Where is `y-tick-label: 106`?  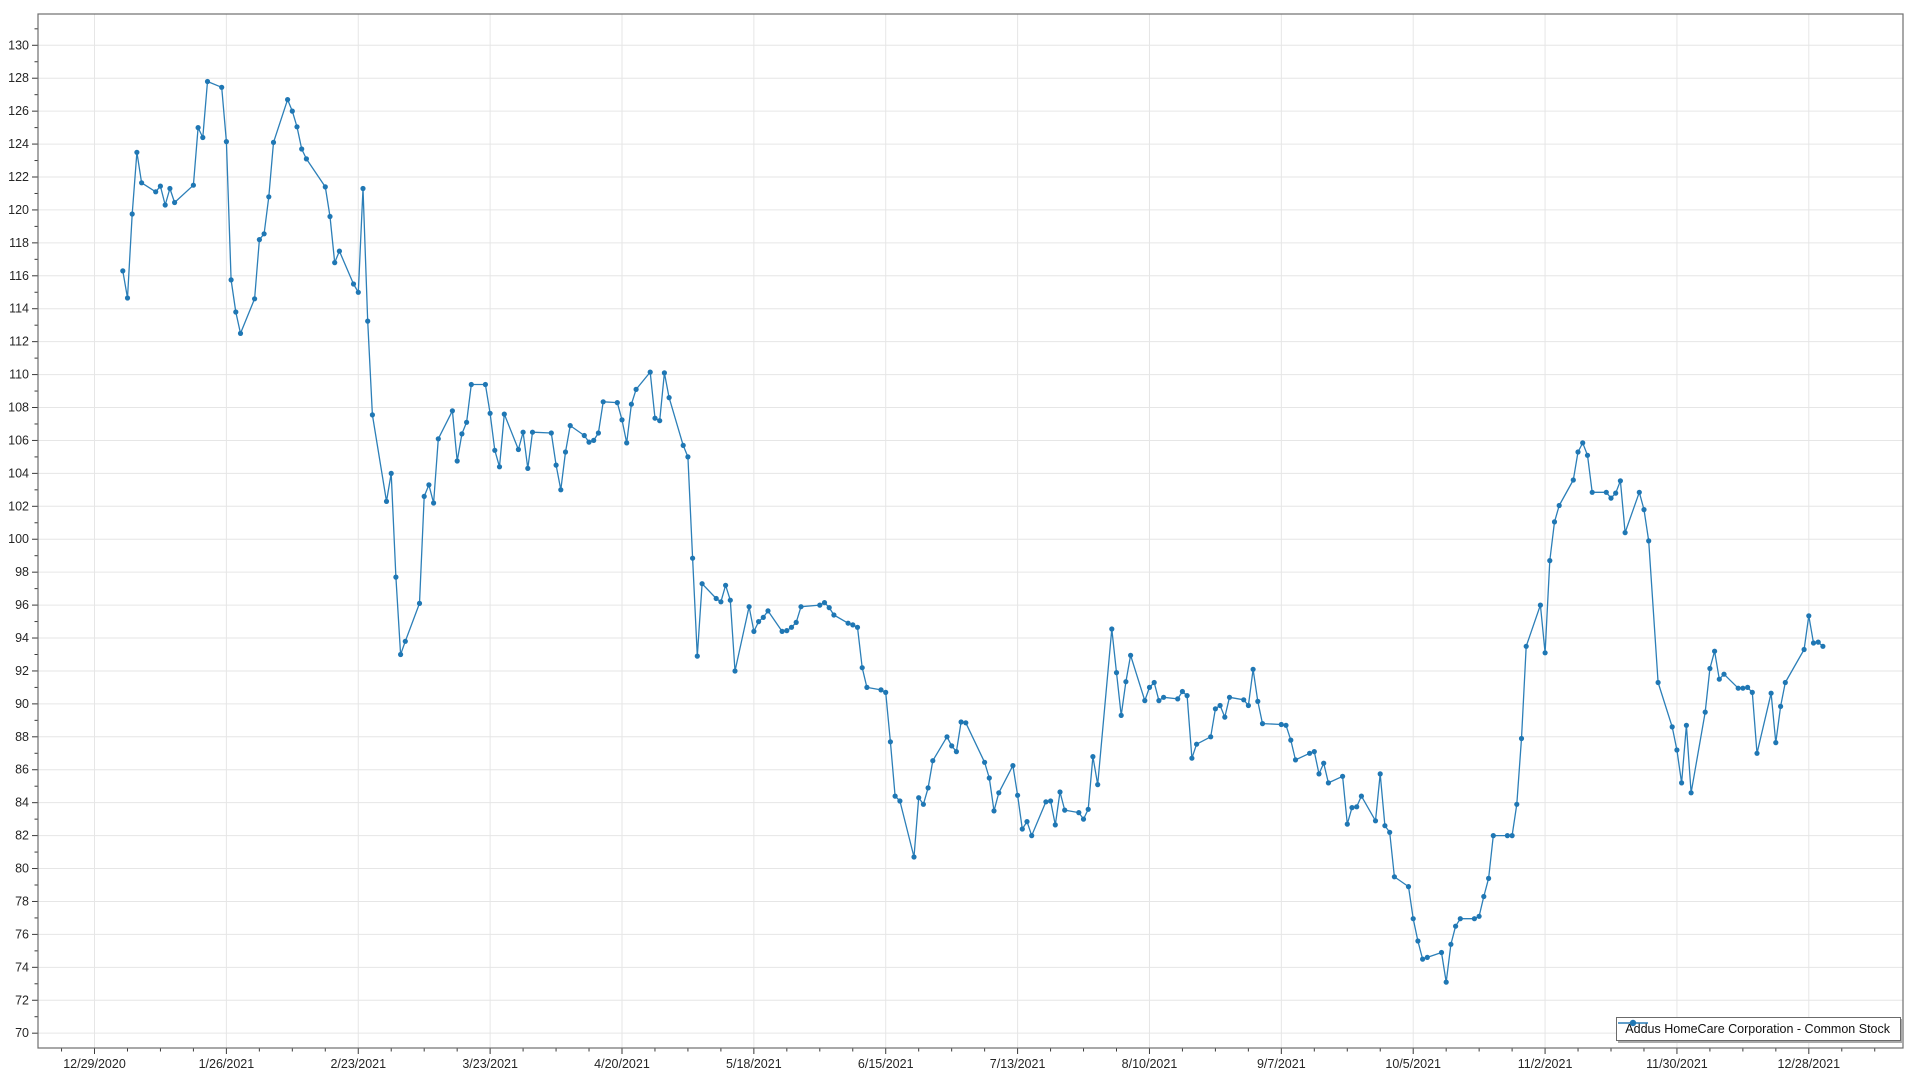 y-tick-label: 106 is located at coordinates (18, 440).